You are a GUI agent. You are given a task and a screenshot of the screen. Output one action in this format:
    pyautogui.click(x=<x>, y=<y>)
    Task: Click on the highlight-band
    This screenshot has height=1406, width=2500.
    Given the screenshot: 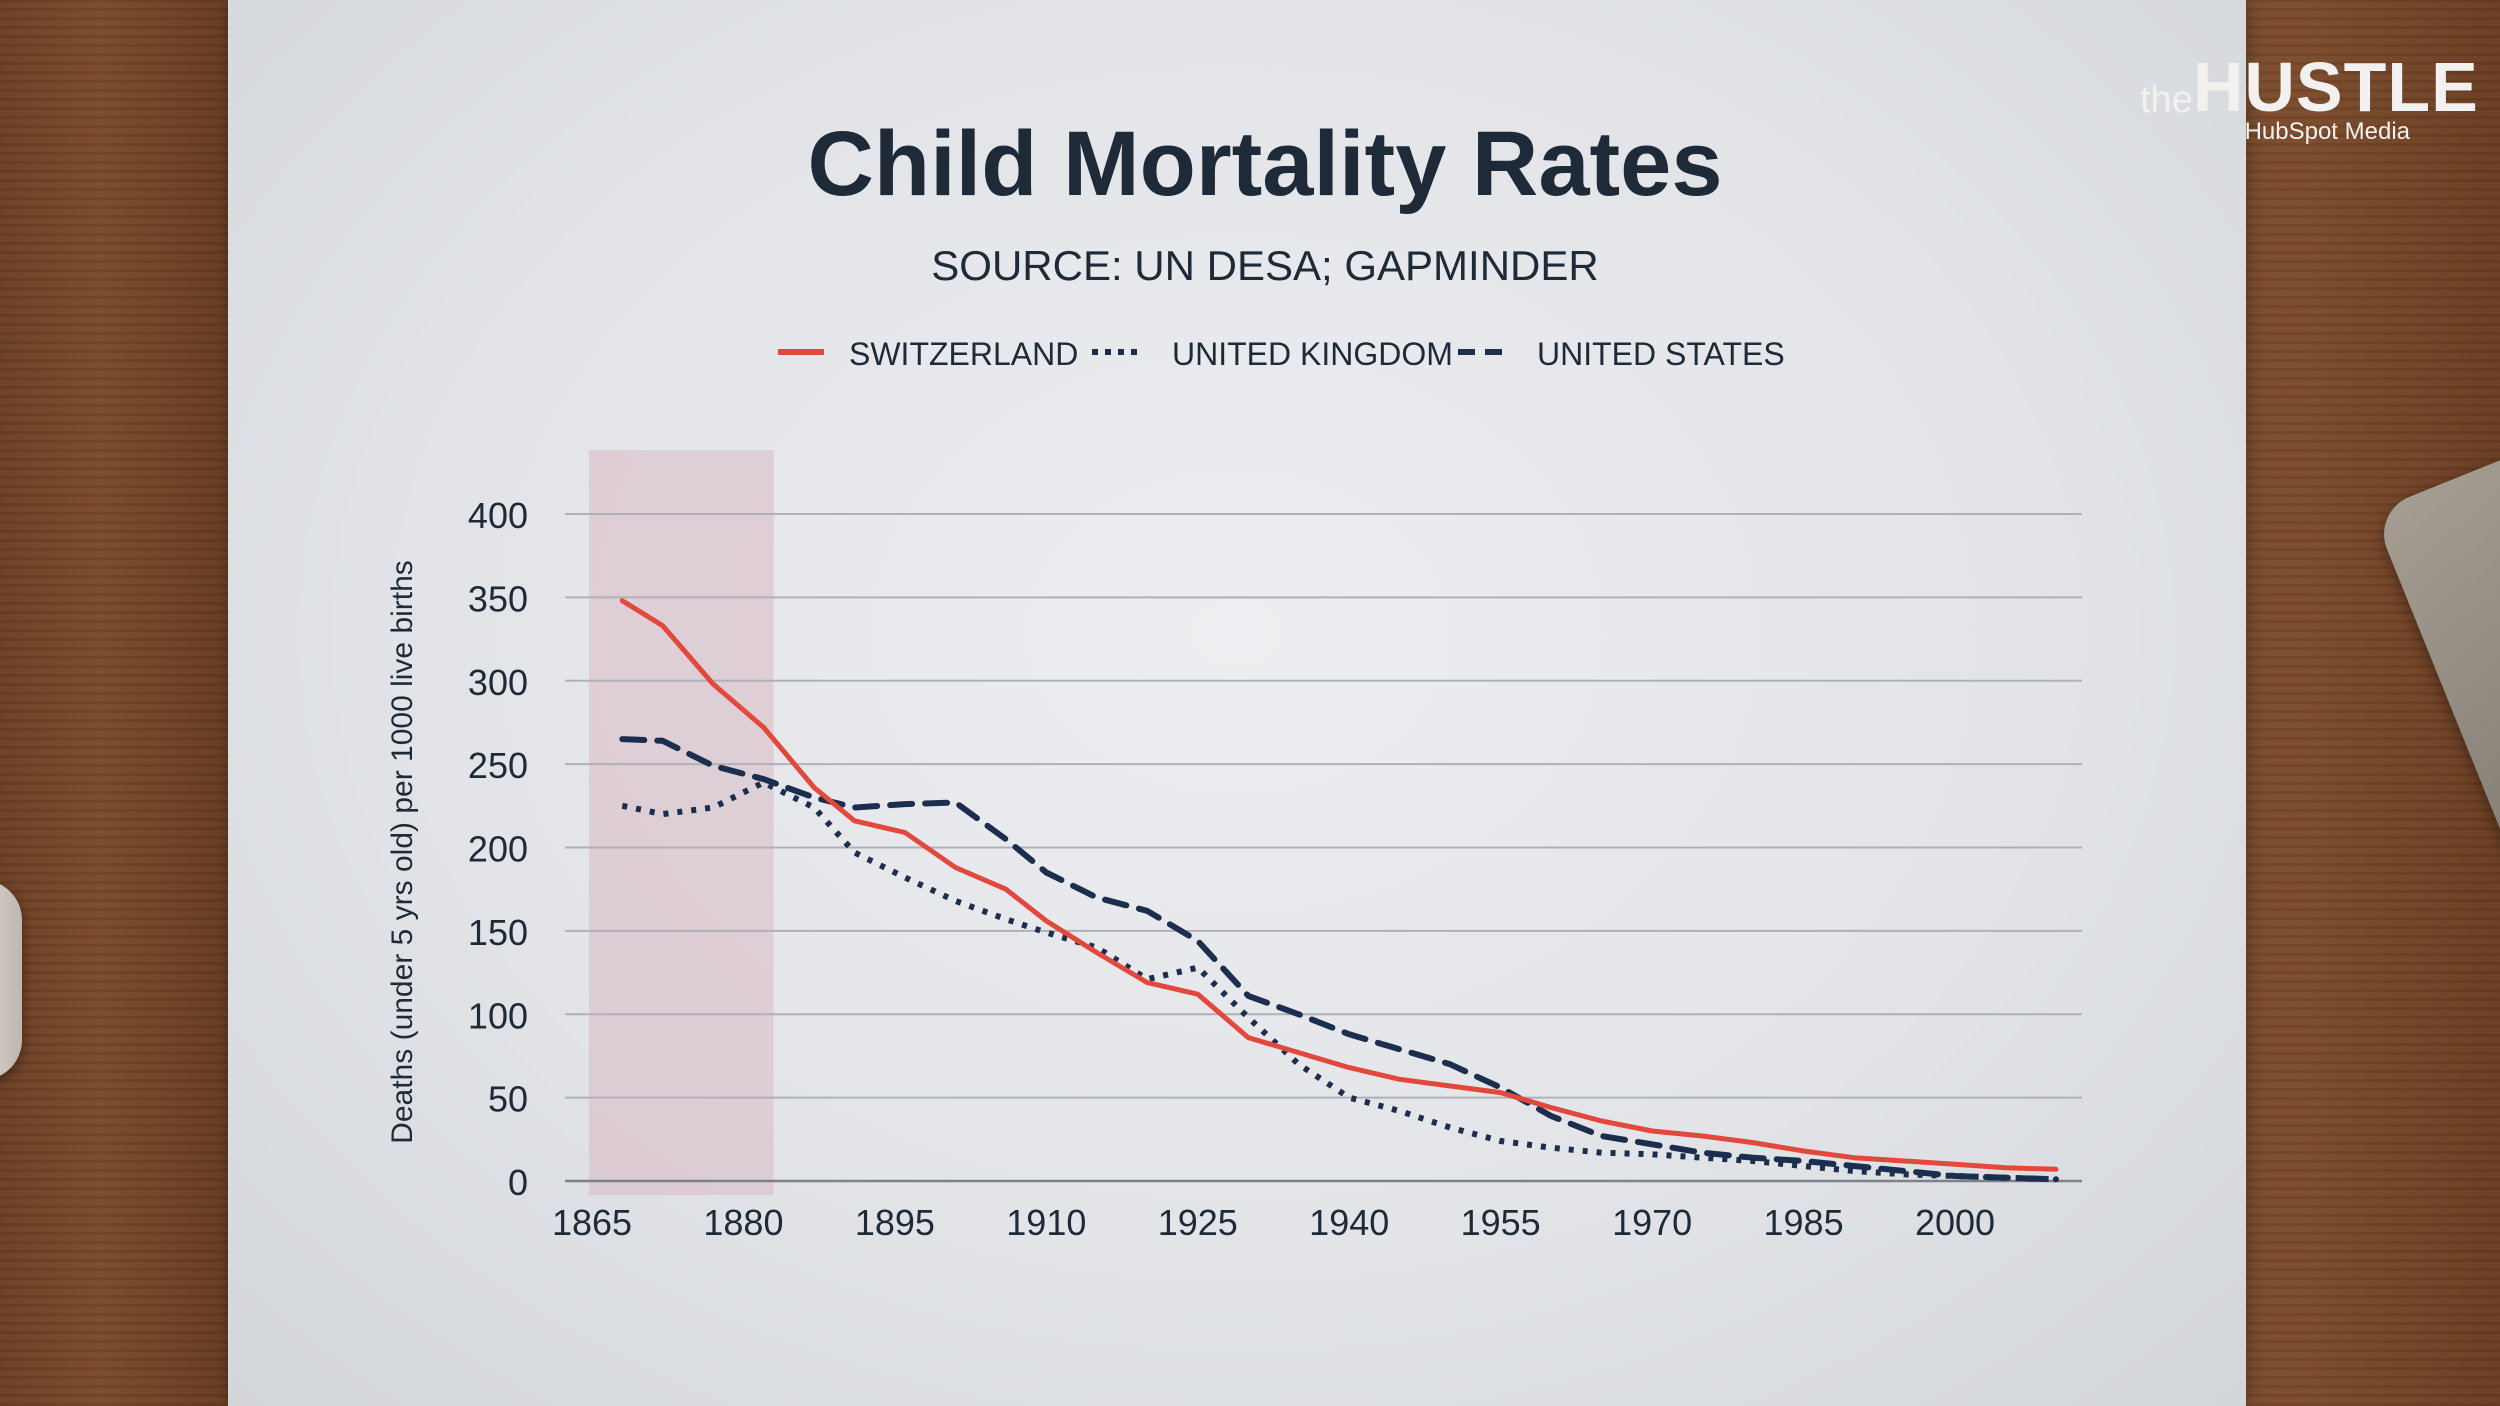 What is the action you would take?
    pyautogui.click(x=681, y=822)
    